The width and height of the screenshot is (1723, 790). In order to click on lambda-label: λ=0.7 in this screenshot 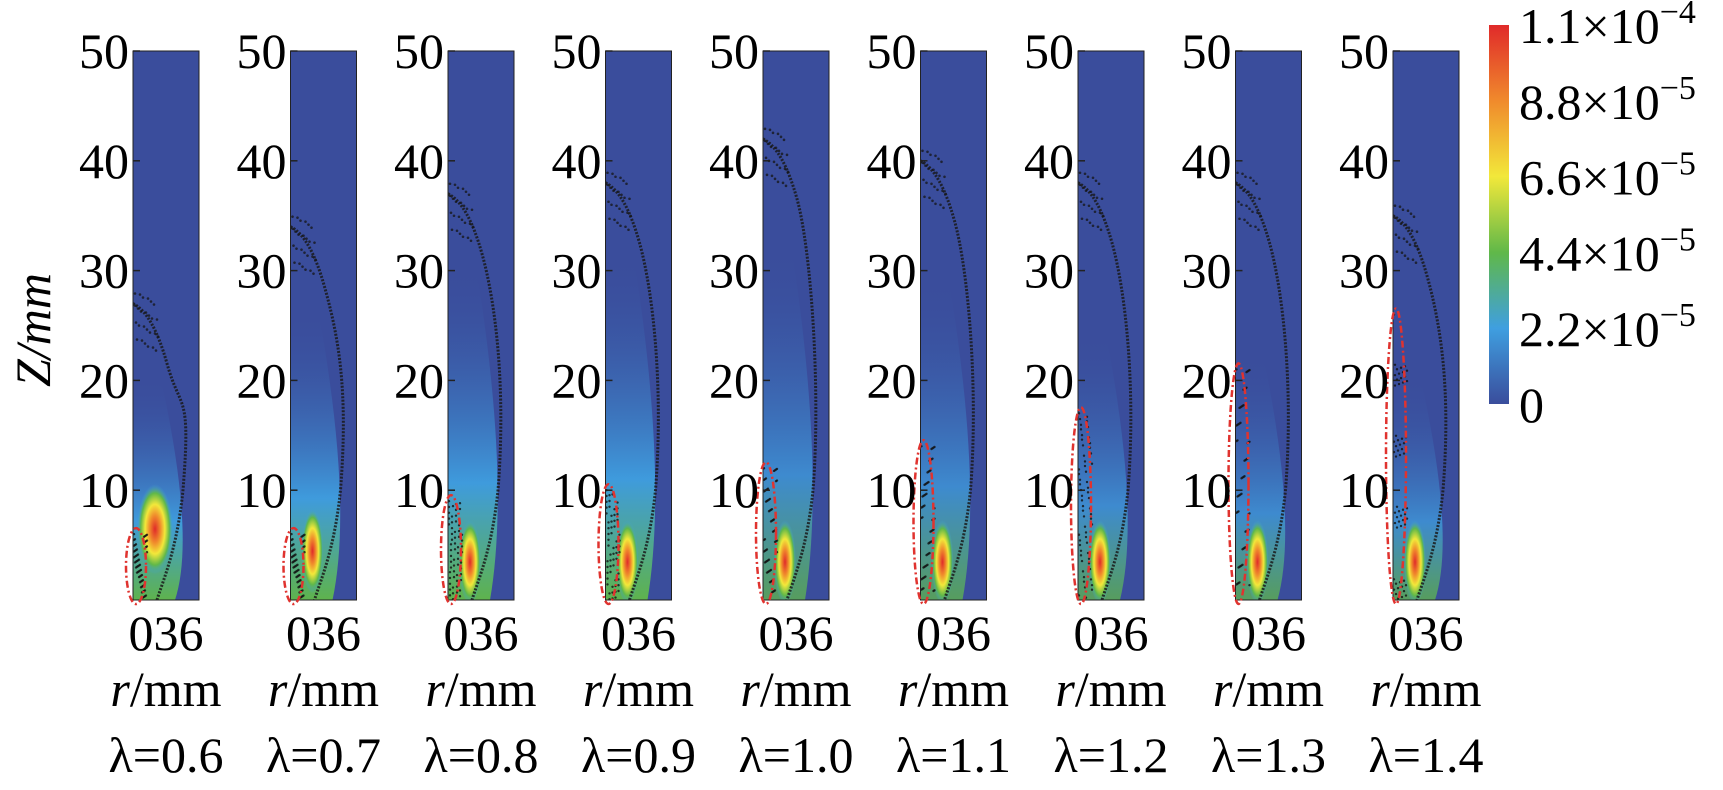, I will do `click(323, 755)`.